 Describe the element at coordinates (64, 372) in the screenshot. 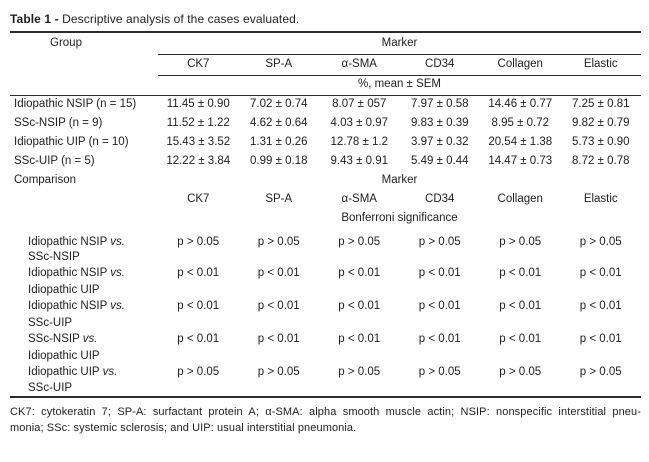

I see `comparison-left: Idiopathic UIP` at that location.